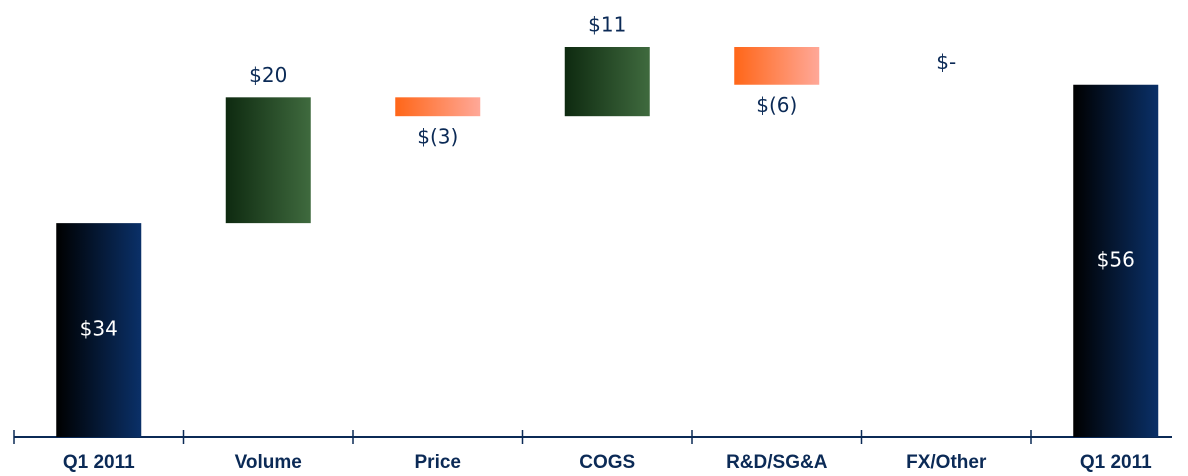 This screenshot has height=476, width=1188. What do you see at coordinates (268, 462) in the screenshot?
I see `x-tick-label: Volume` at bounding box center [268, 462].